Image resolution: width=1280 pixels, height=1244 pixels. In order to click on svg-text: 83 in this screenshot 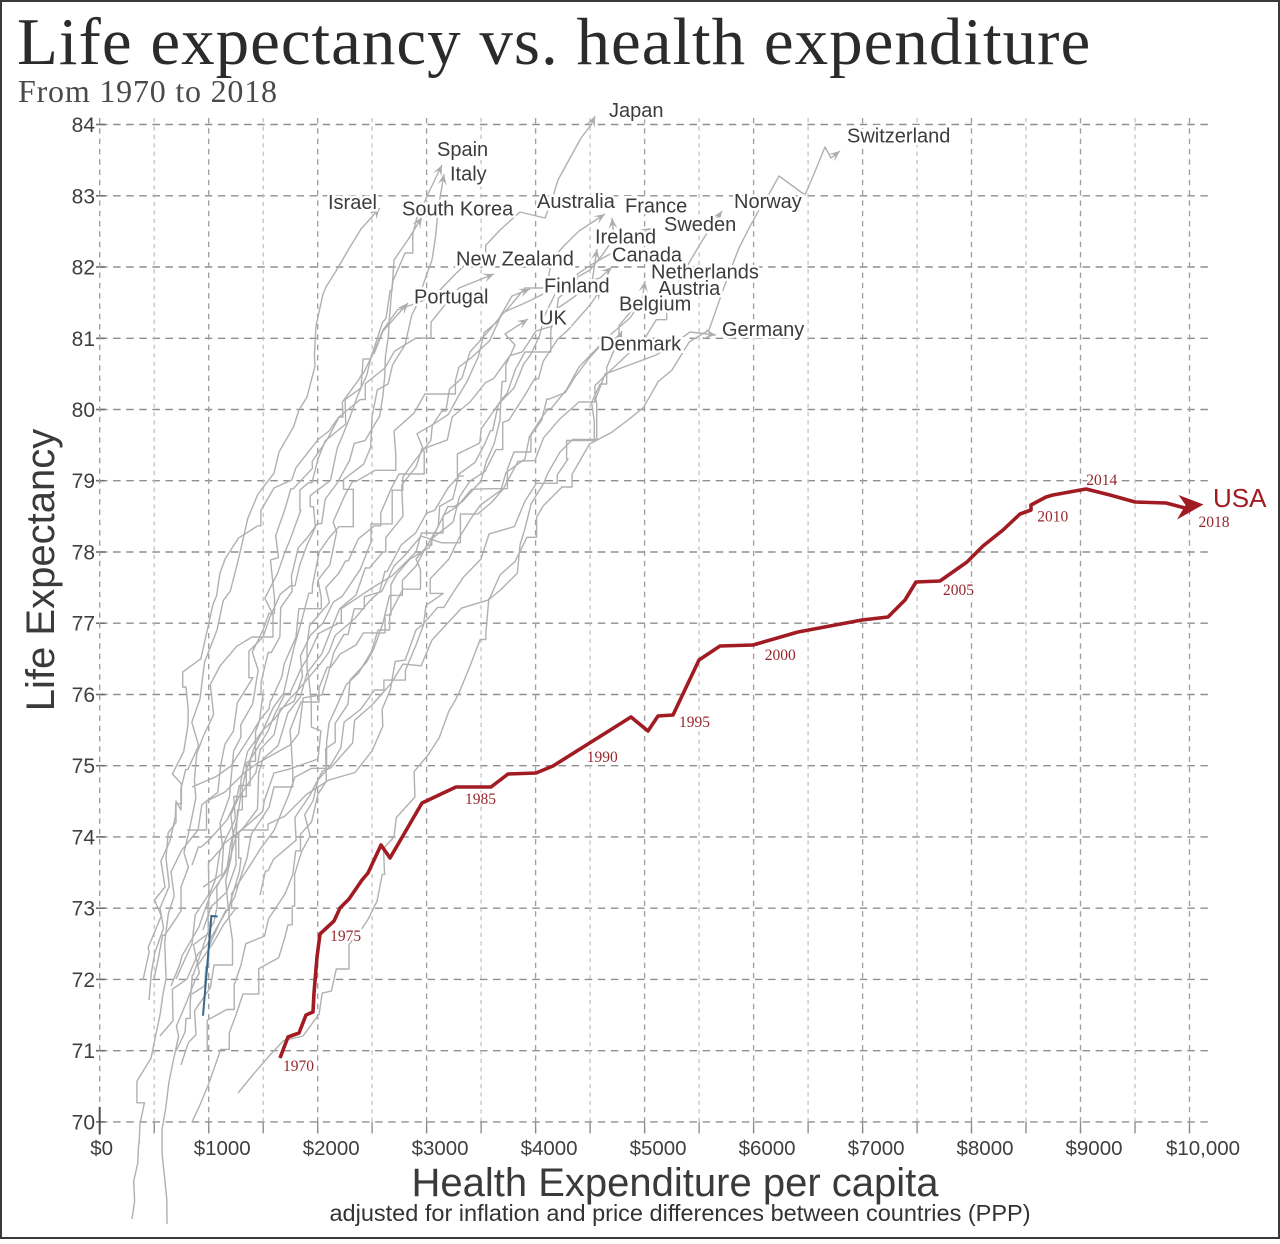, I will do `click(83, 196)`.